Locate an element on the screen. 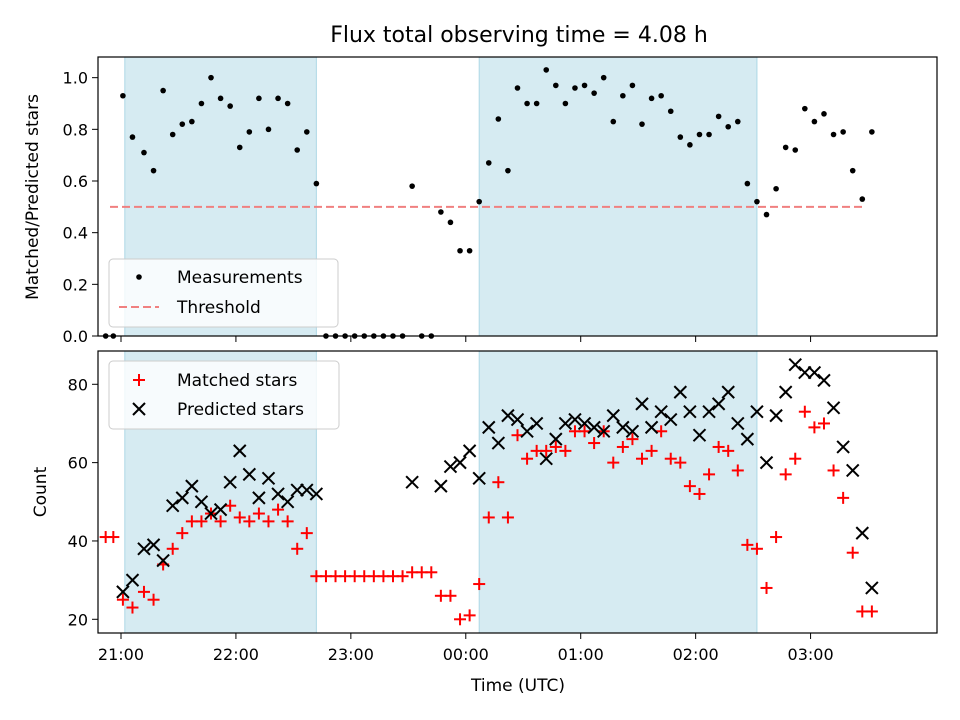 This screenshot has width=960, height=720. legend-predicted-label: Predicted stars is located at coordinates (240, 410).